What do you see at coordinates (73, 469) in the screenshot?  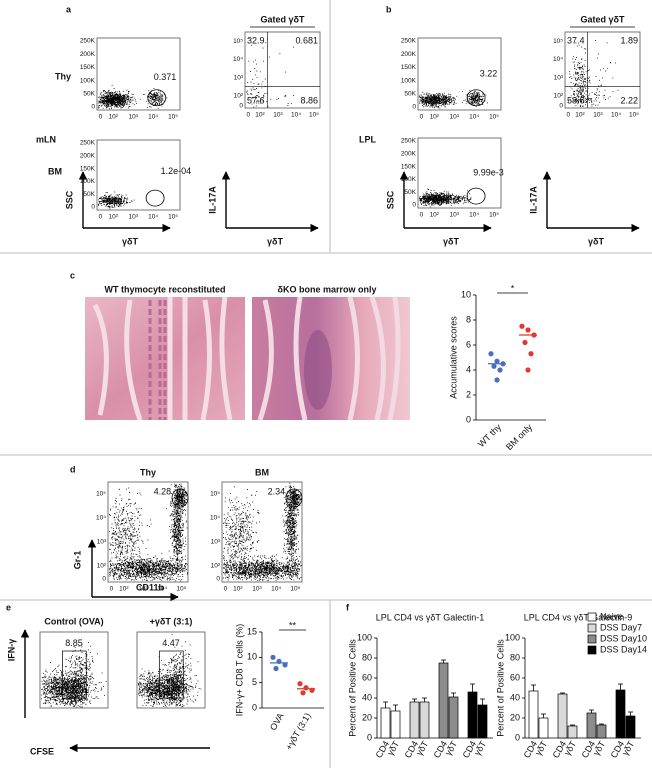 I see `panel-label: d` at bounding box center [73, 469].